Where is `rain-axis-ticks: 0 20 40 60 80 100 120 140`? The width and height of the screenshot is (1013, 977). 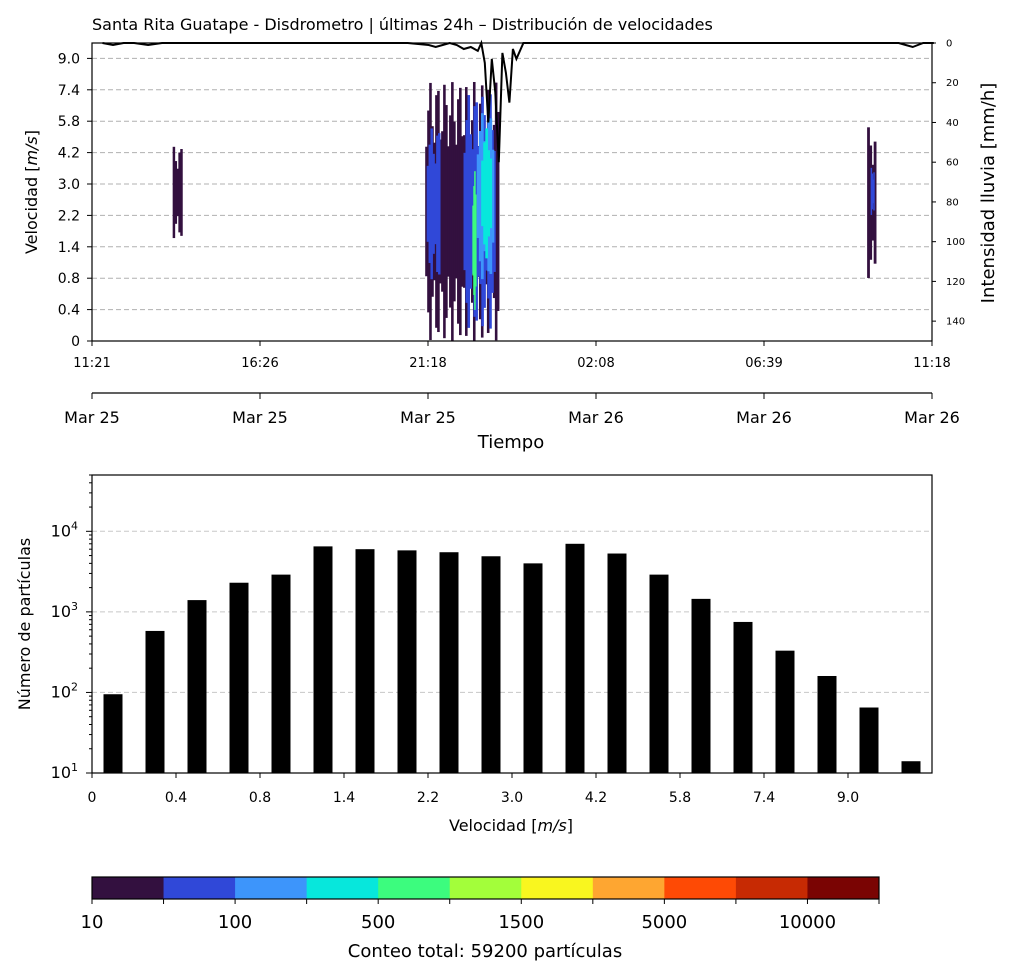
rain-axis-ticks: 0 20 40 60 80 100 120 140 is located at coordinates (948, 183).